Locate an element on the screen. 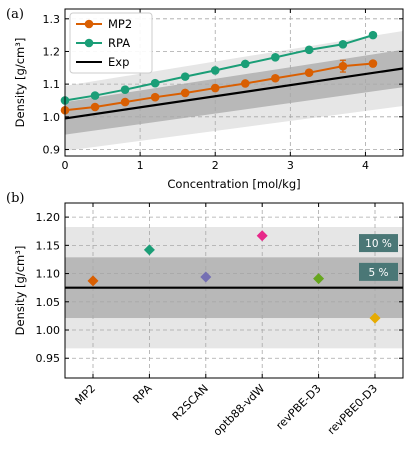  x-tick-label: revPBE0-D3 is located at coordinates (352, 409).